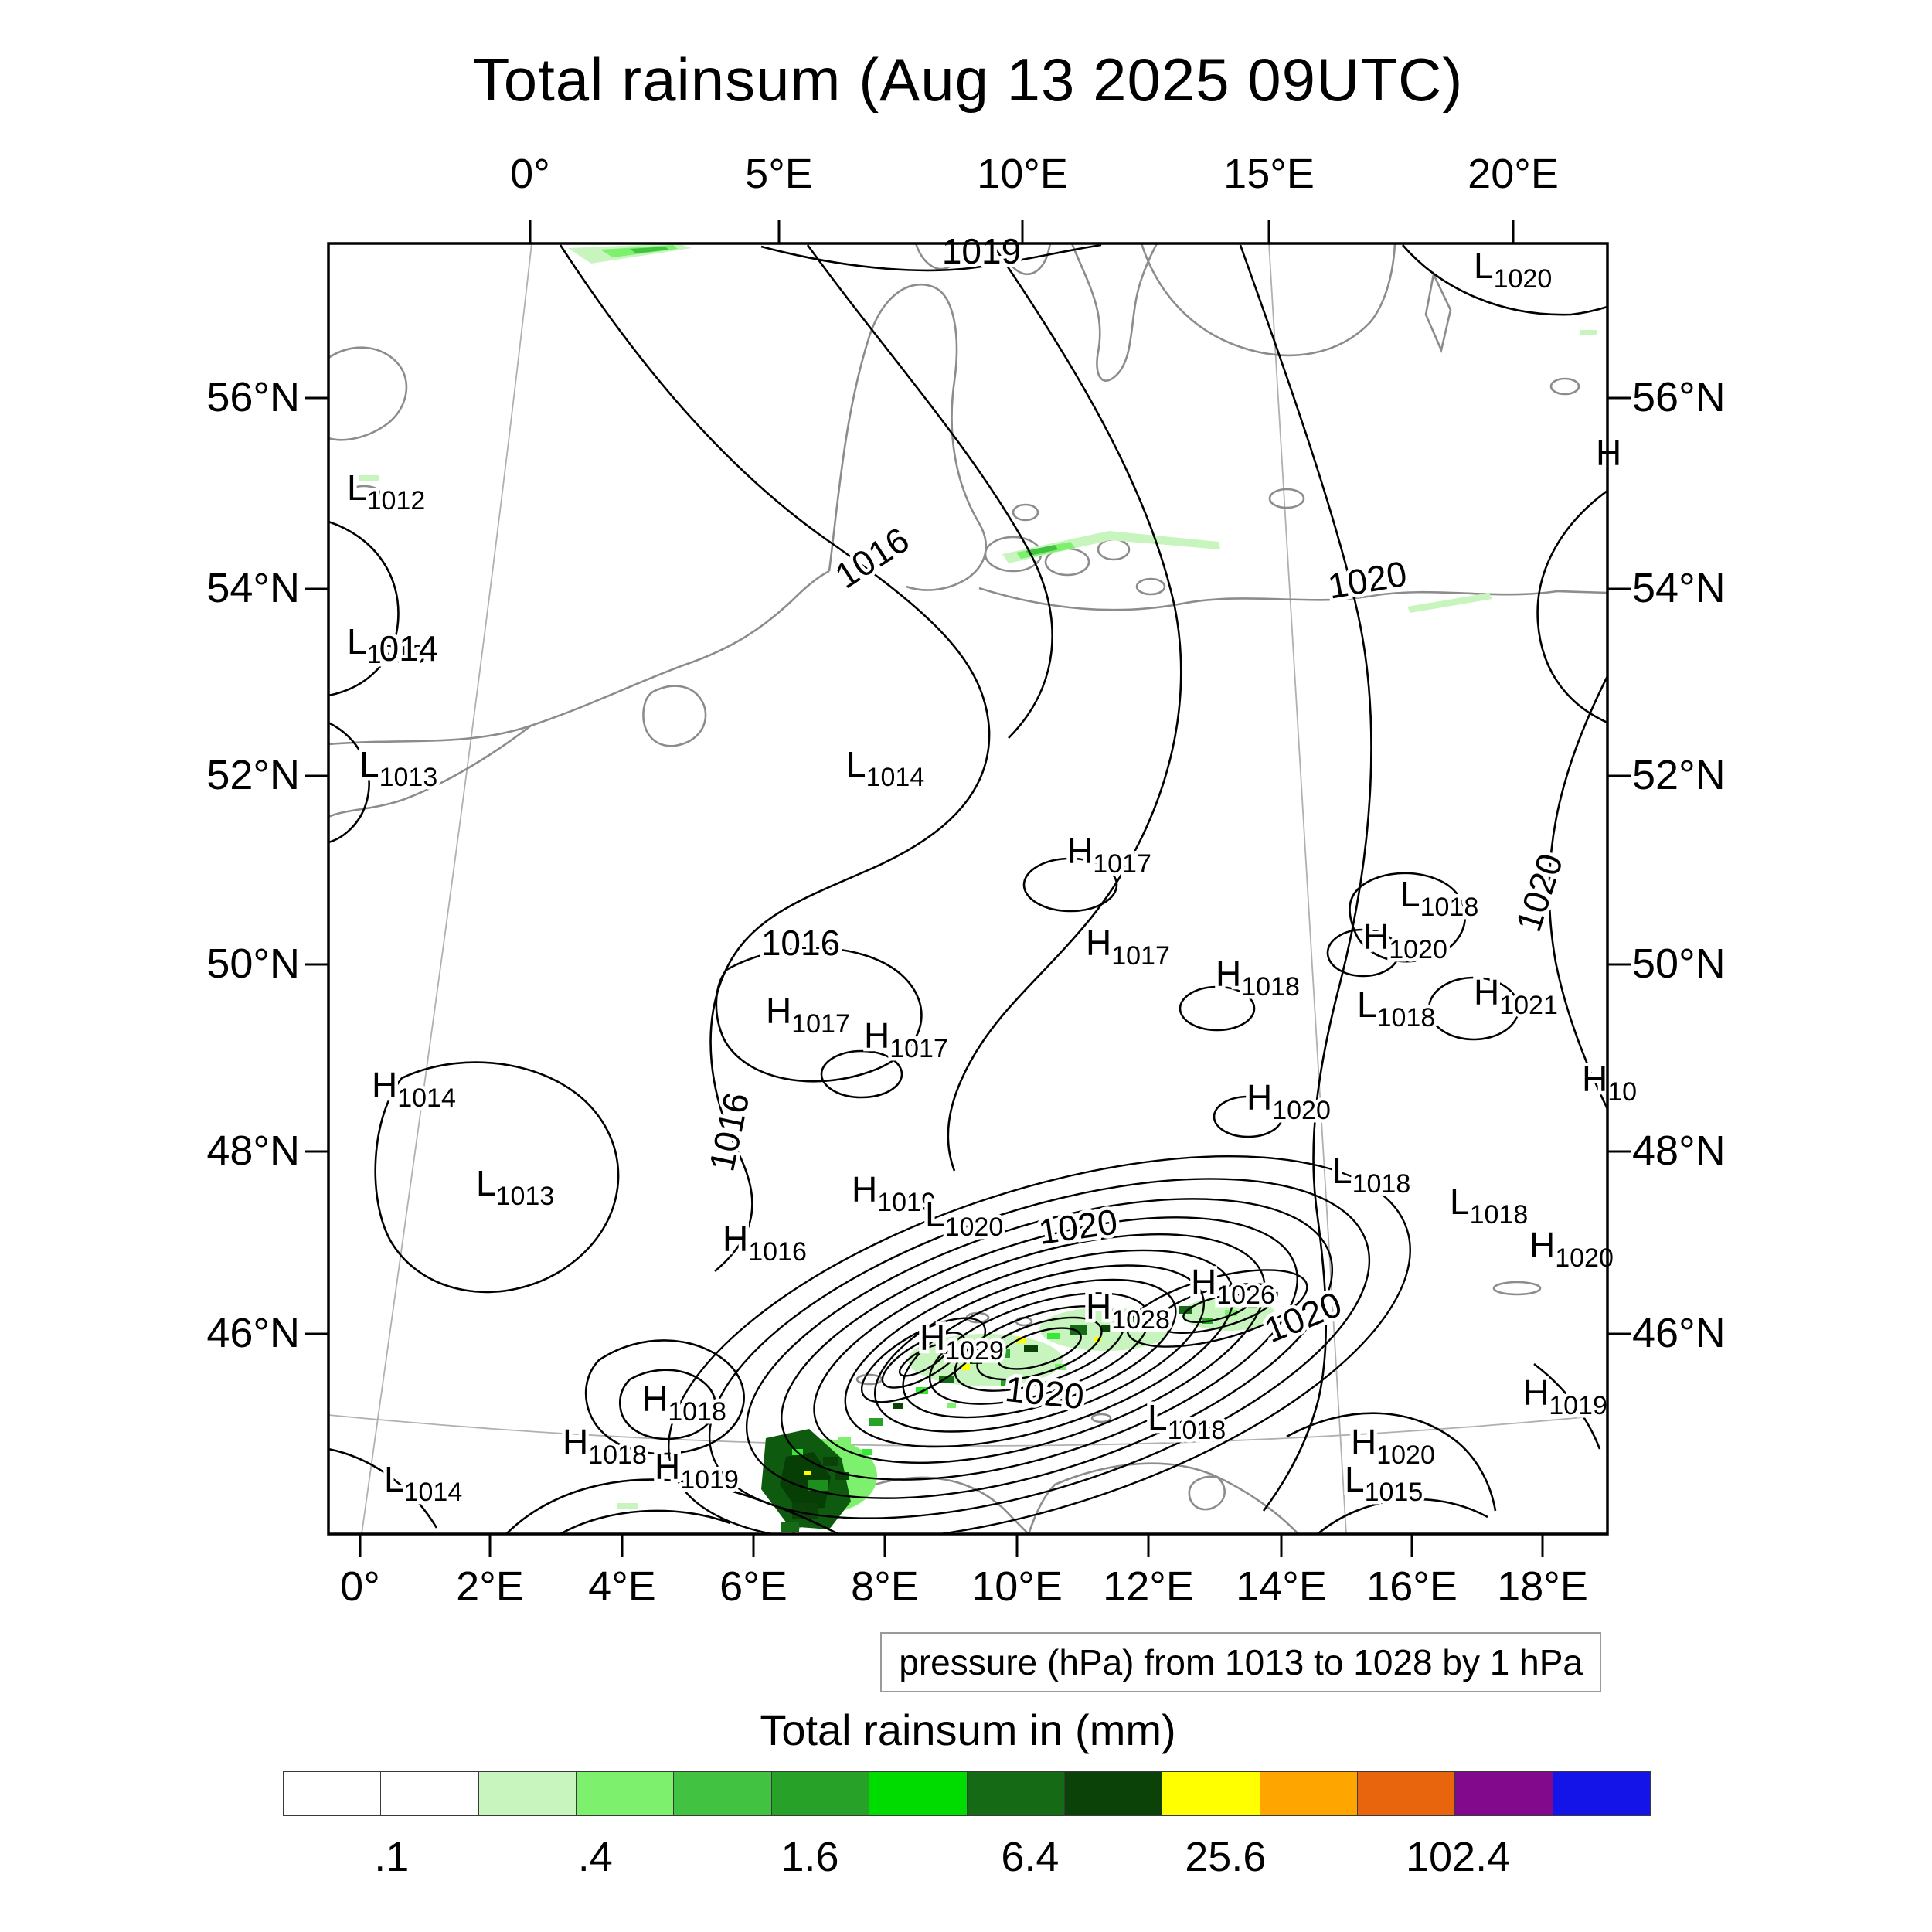 The image size is (1932, 1932). What do you see at coordinates (1679, 1333) in the screenshot?
I see `axis-label-lat-right: 46°N` at bounding box center [1679, 1333].